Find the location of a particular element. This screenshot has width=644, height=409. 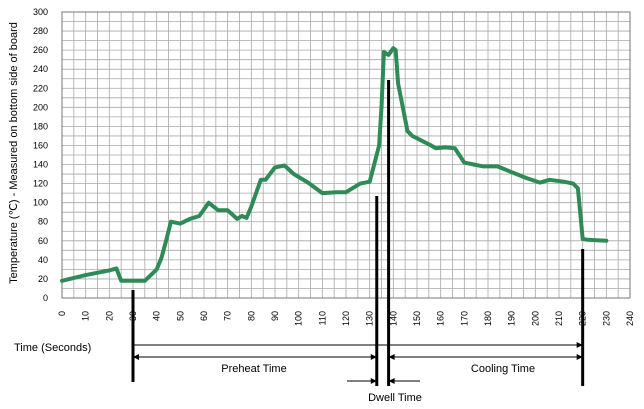

preheat-span-arrow-head-right is located at coordinates (373, 357).